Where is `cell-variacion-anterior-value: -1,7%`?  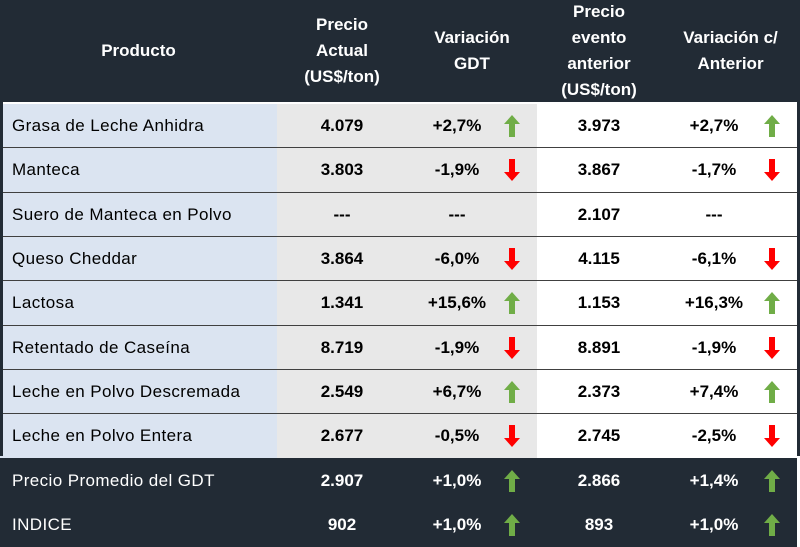
cell-variacion-anterior-value: -1,7% is located at coordinates (714, 170).